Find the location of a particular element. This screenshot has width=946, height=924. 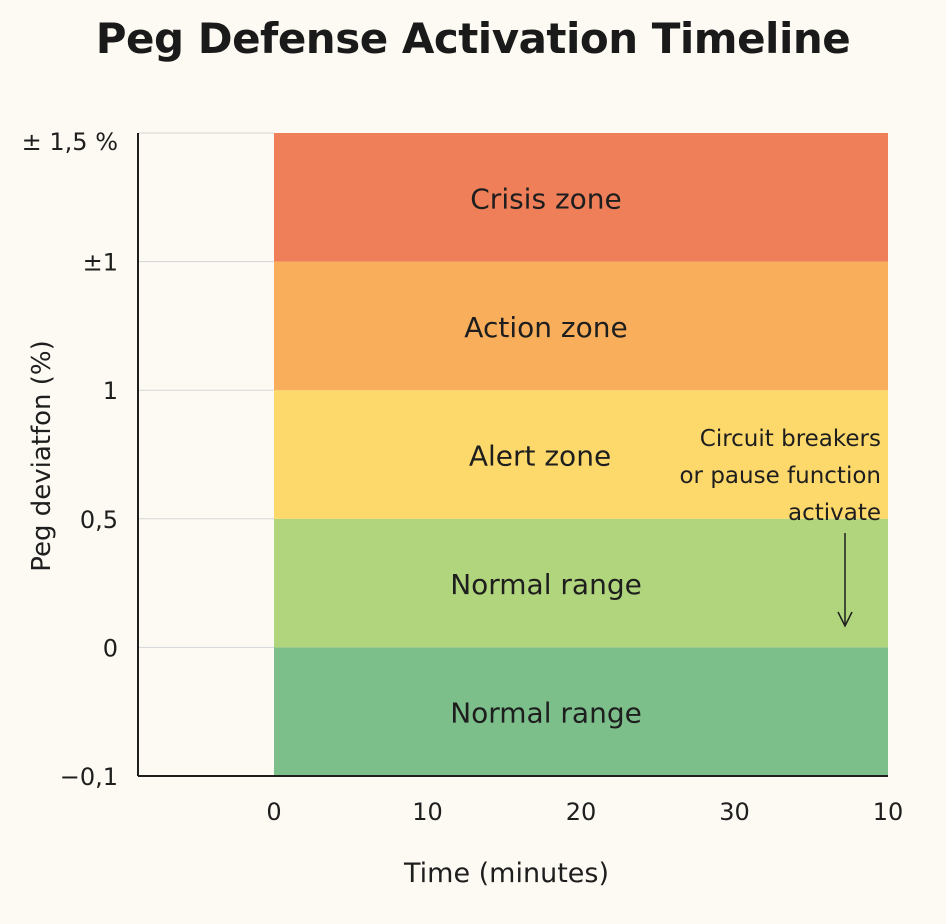

annotation-text: Circuit breakers is located at coordinates (790, 439).